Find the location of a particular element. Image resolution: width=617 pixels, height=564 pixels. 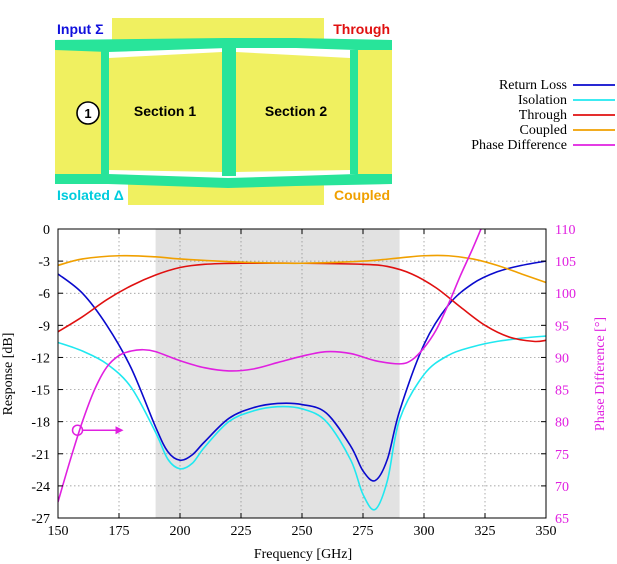

x-tick-label: 175 is located at coordinates (119, 531).